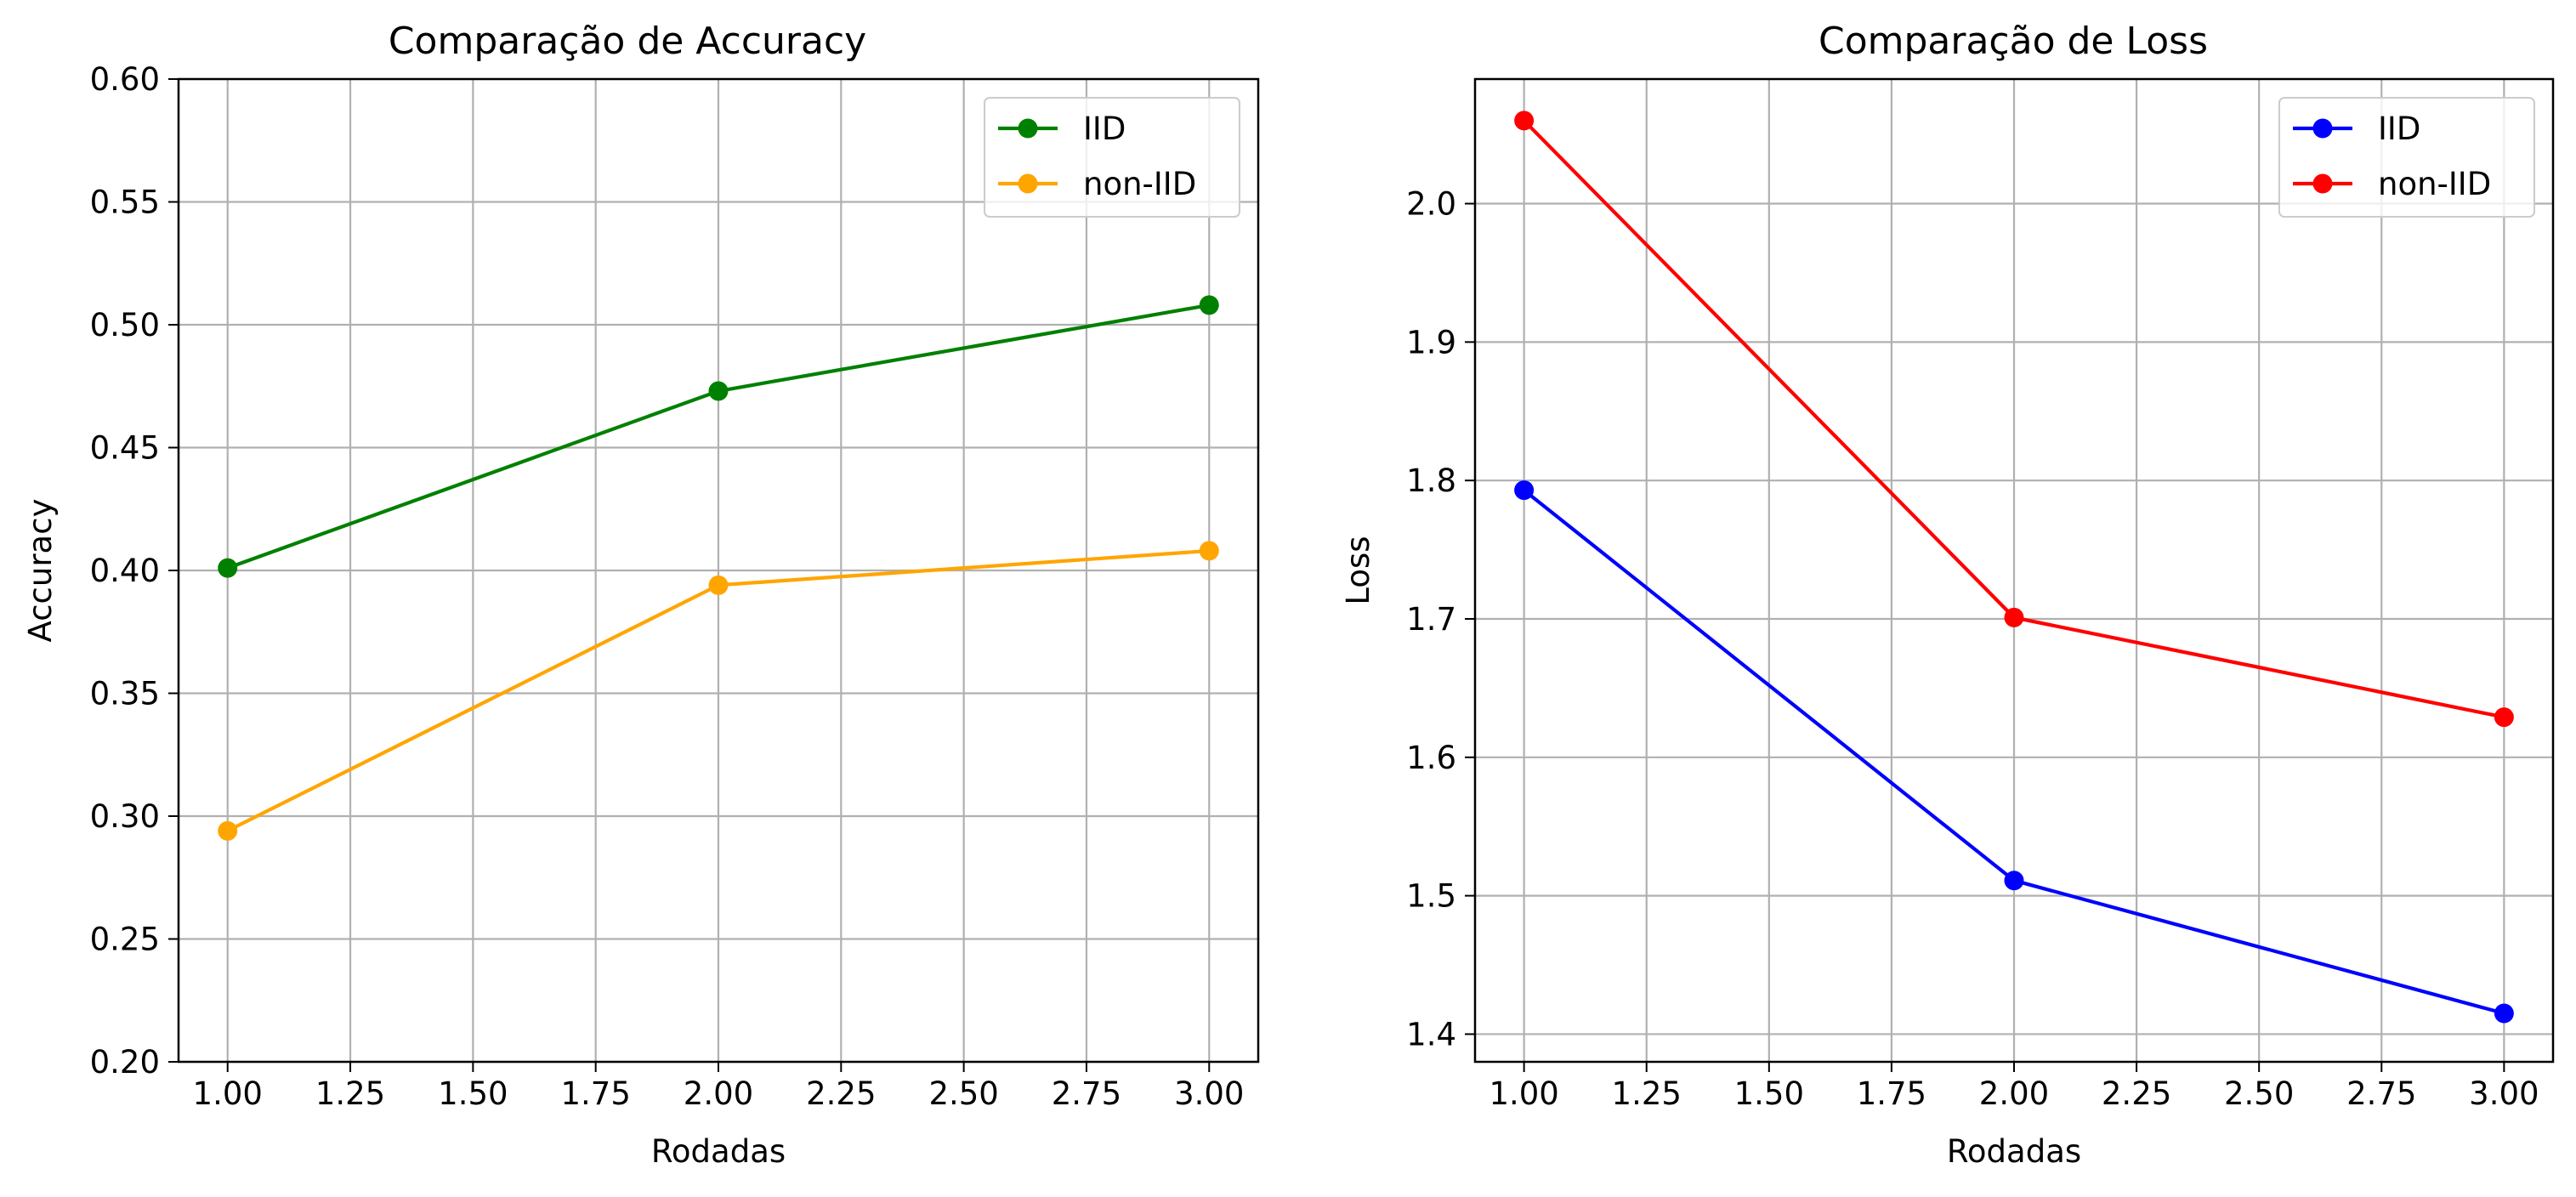 The height and width of the screenshot is (1197, 2576). What do you see at coordinates (1431, 619) in the screenshot?
I see `y-tick-label: 1.7` at bounding box center [1431, 619].